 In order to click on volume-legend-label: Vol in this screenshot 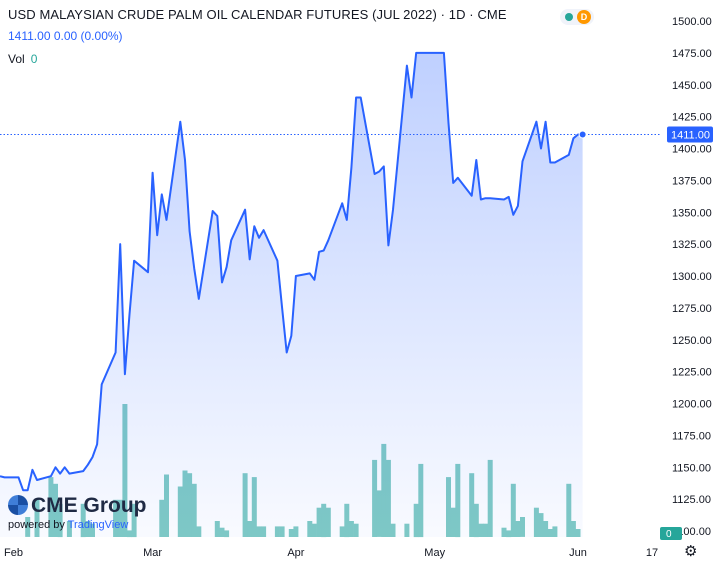, I will do `click(16, 59)`.